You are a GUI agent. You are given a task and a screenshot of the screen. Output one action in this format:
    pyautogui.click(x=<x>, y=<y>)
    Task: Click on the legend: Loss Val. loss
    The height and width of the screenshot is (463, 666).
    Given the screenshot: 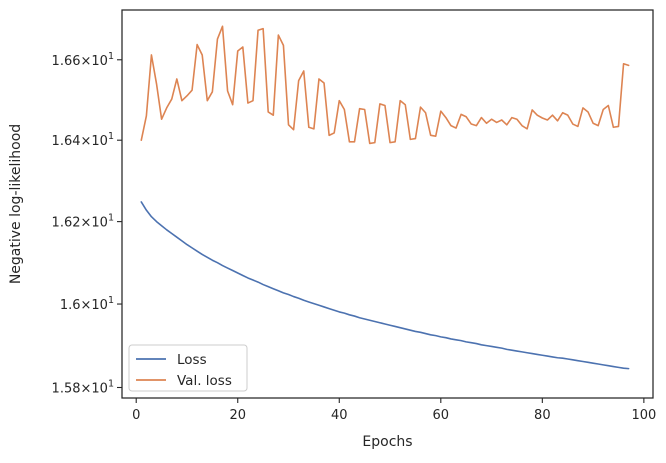 What is the action you would take?
    pyautogui.click(x=188, y=368)
    